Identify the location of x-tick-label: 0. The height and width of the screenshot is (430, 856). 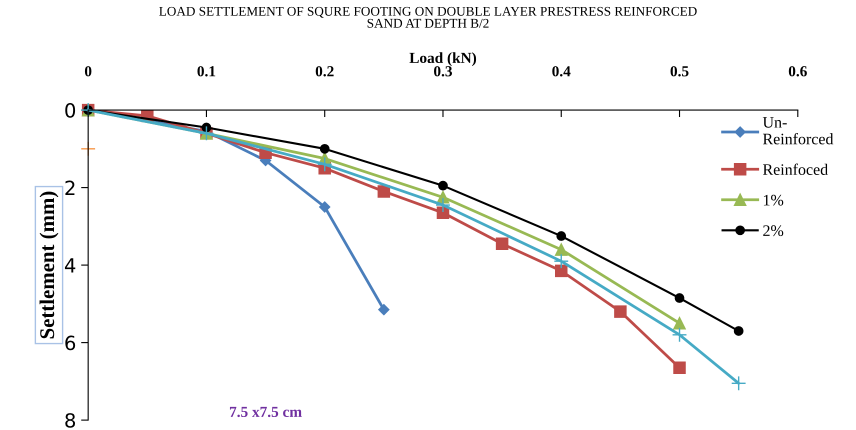
(88, 71).